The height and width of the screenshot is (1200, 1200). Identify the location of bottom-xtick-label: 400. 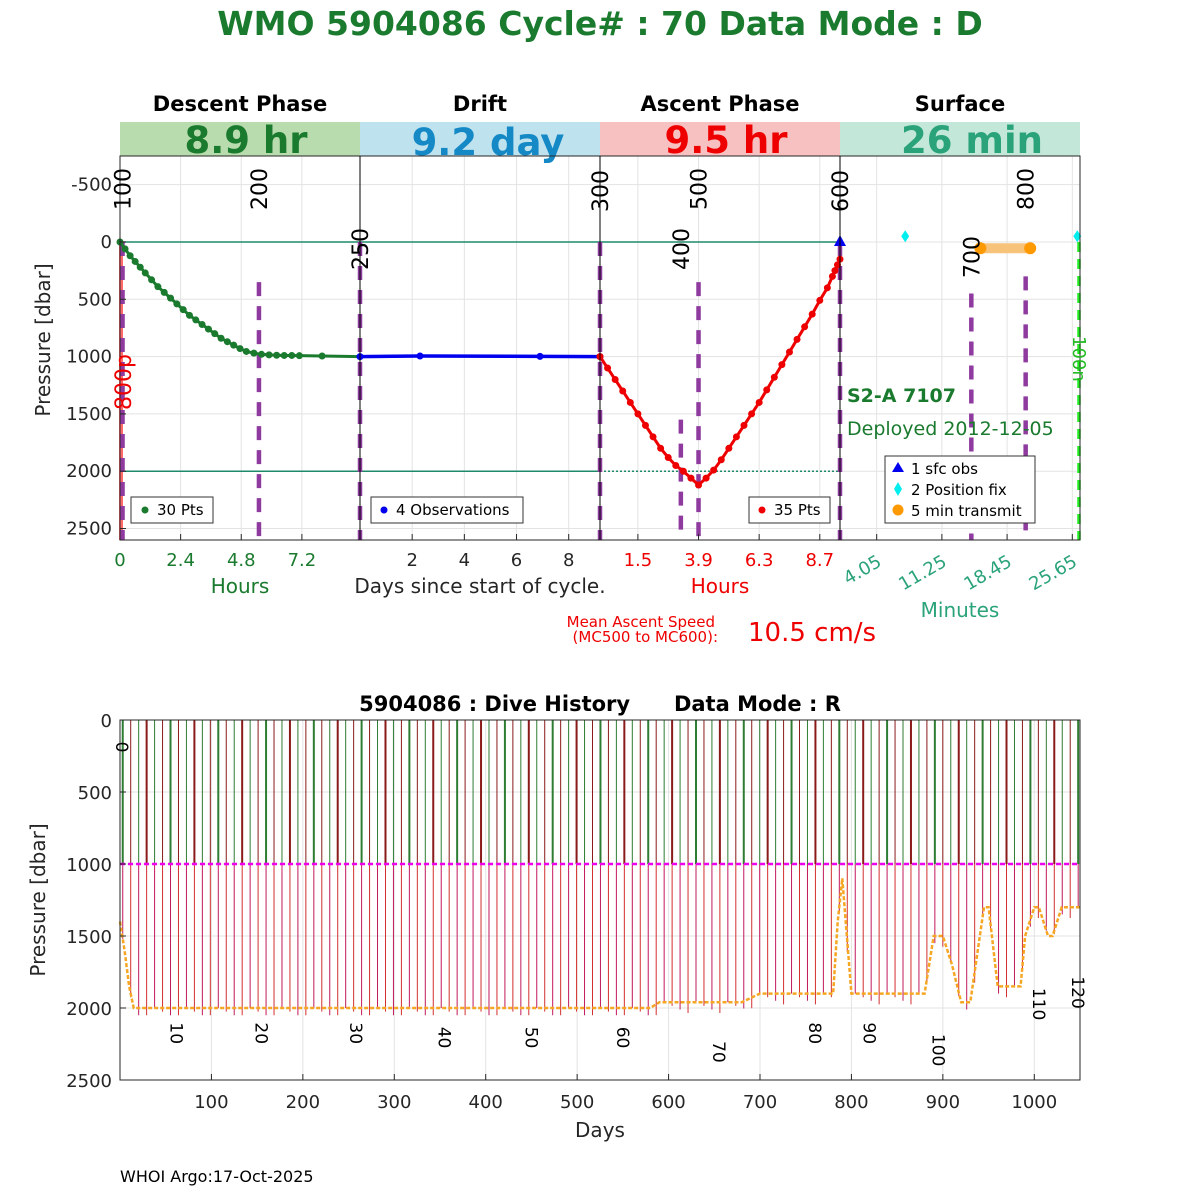
(486, 1102).